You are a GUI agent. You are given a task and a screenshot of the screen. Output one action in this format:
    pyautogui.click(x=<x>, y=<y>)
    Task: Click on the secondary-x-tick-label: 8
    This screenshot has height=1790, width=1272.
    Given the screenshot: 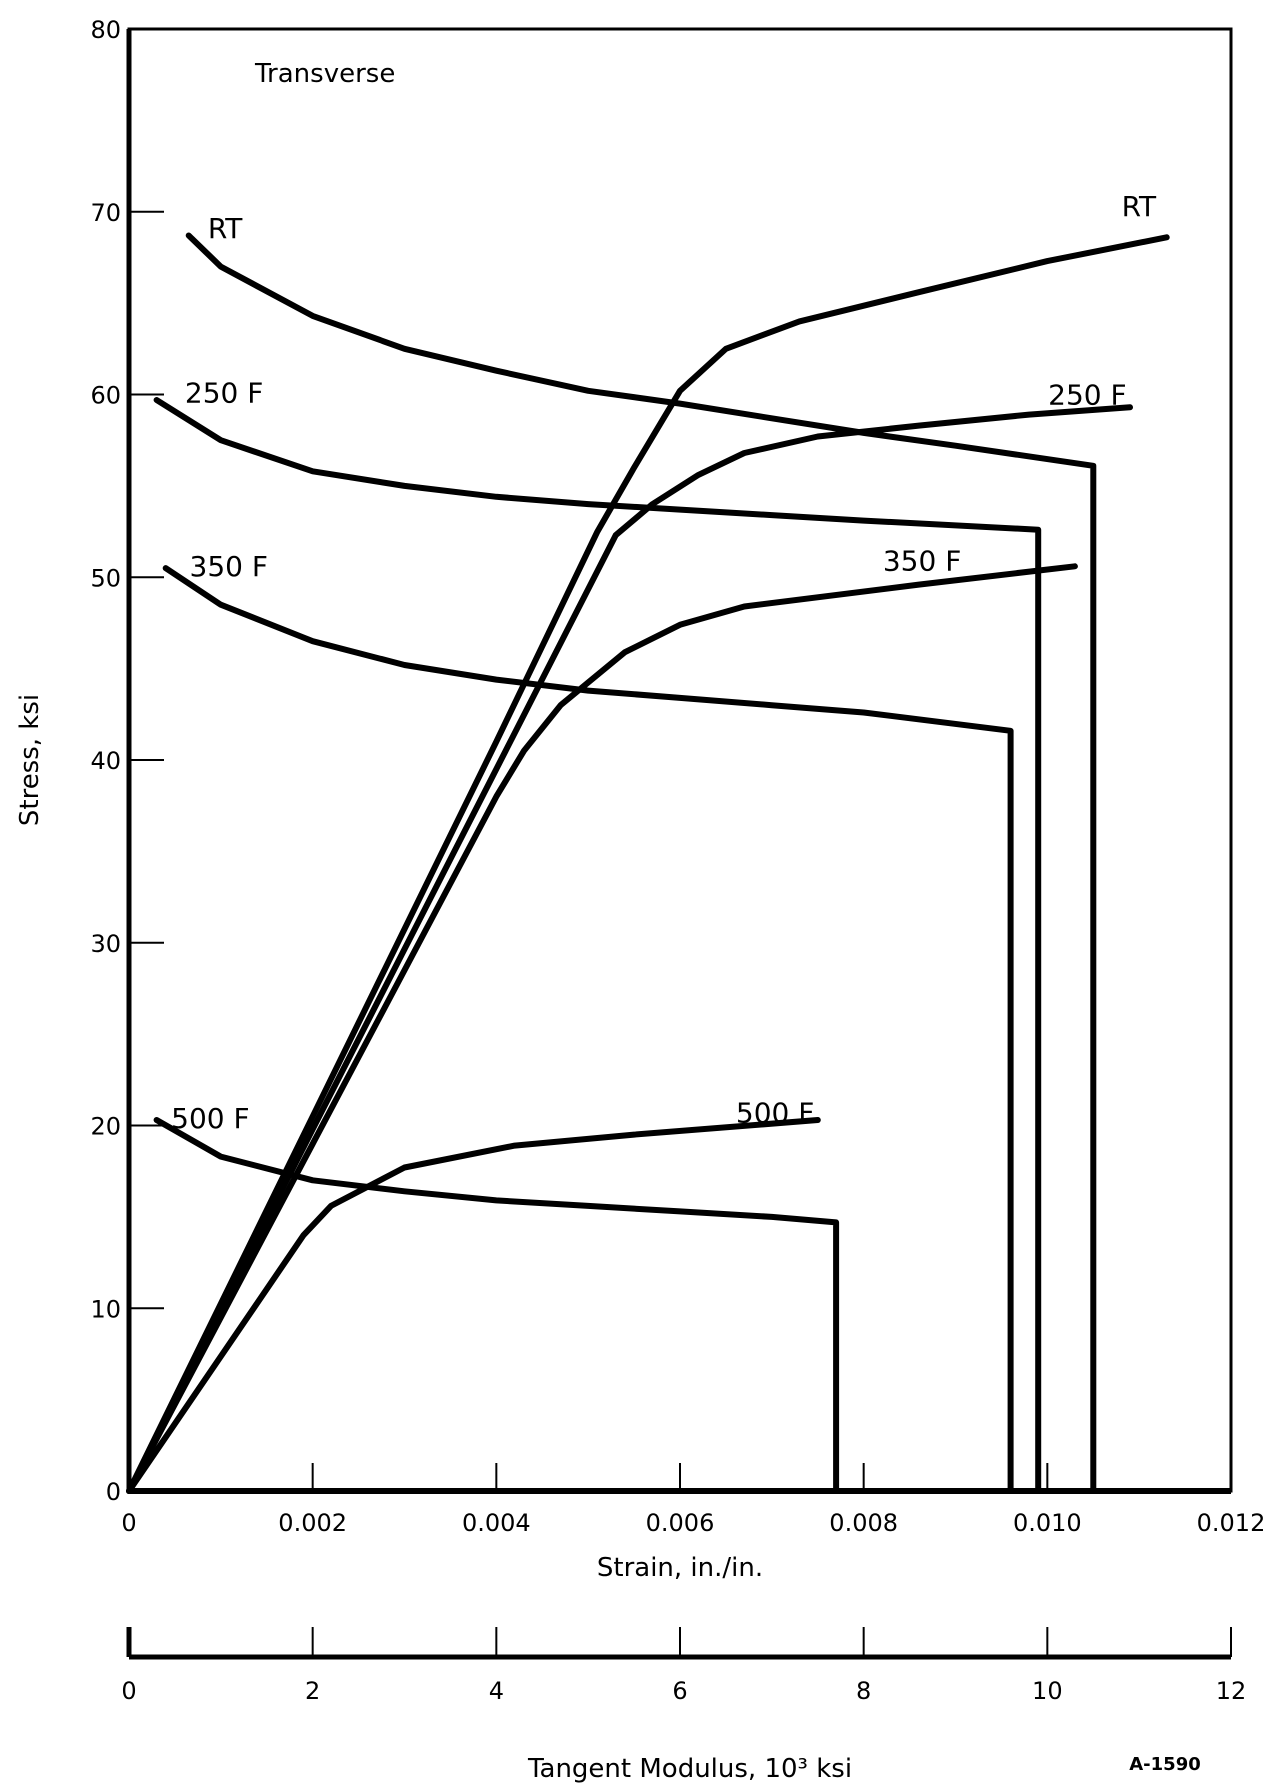 What is the action you would take?
    pyautogui.click(x=863, y=1691)
    